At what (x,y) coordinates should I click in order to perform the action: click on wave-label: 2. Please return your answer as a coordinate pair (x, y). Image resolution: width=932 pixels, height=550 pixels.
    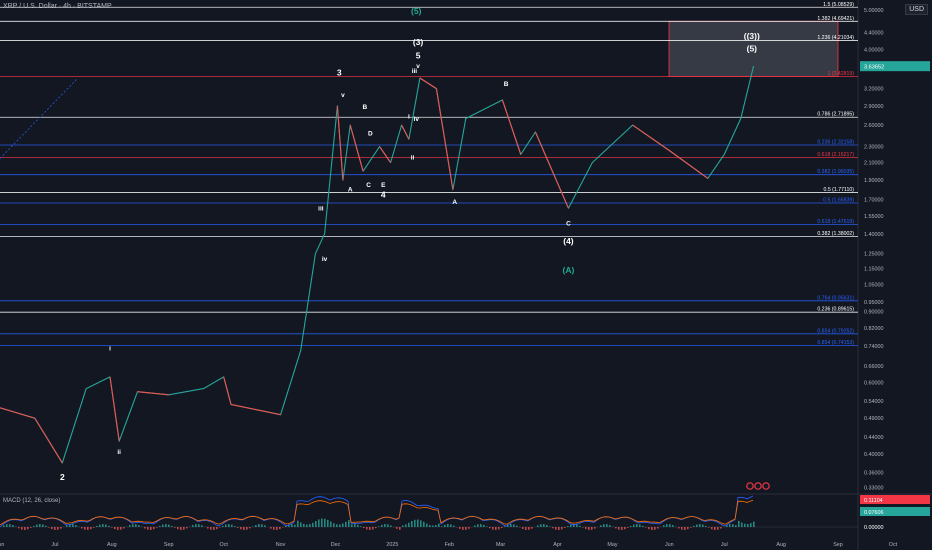
    Looking at the image, I should click on (62, 477).